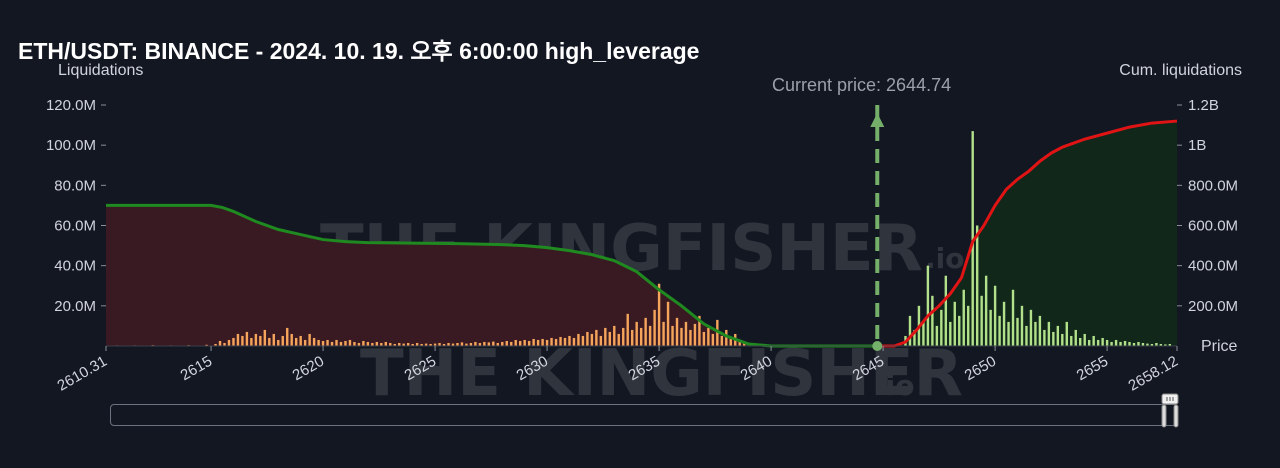 The width and height of the screenshot is (1280, 468). Describe the element at coordinates (1213, 306) in the screenshot. I see `y2-tick-label: 200.0M` at that location.